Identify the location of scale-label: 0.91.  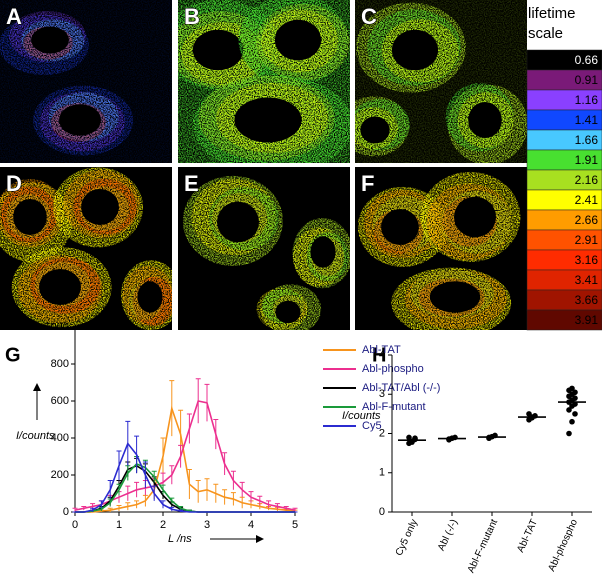
(587, 80).